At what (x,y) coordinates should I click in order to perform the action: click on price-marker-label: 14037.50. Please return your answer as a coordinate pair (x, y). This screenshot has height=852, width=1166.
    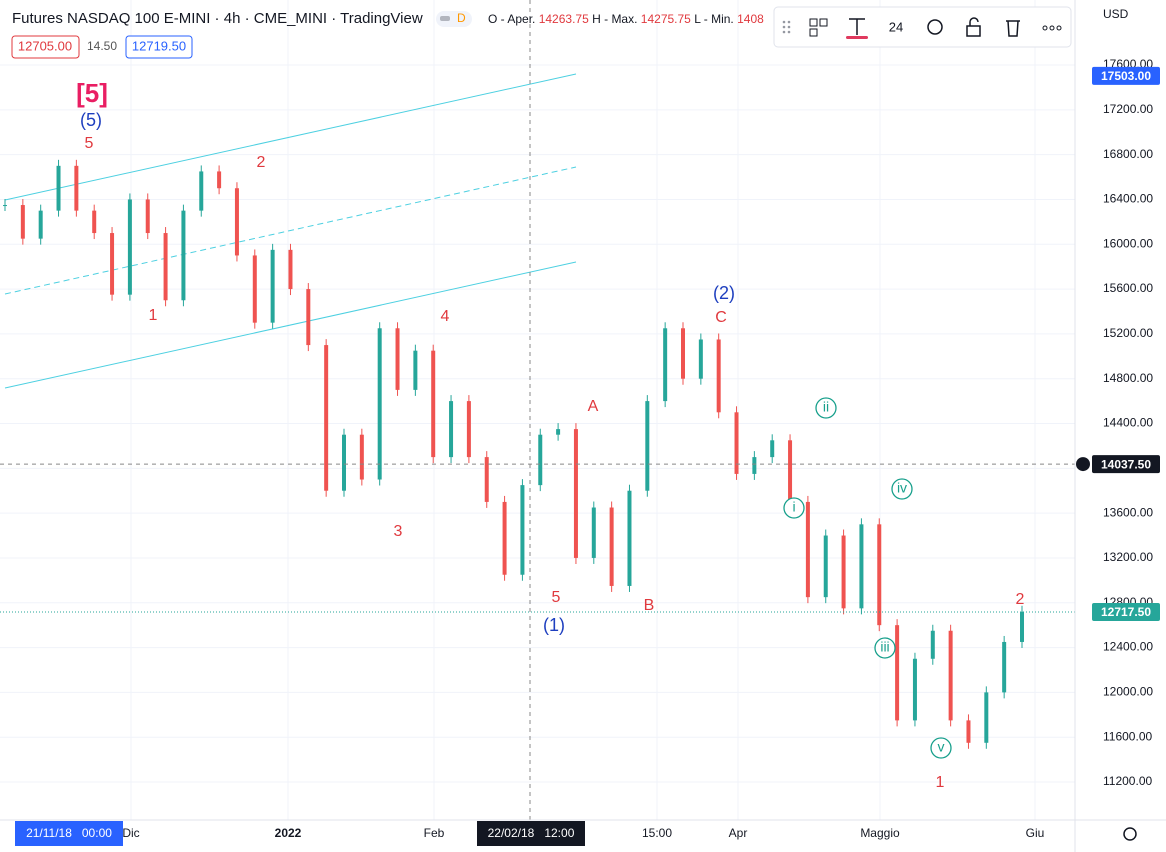
    Looking at the image, I should click on (1126, 464).